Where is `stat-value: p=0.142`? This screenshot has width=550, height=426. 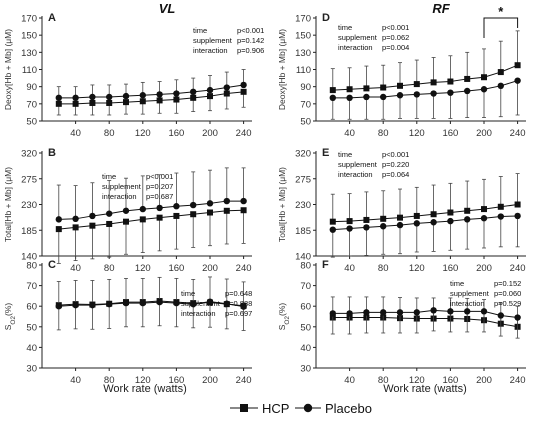 stat-value: p=0.142 is located at coordinates (250, 40).